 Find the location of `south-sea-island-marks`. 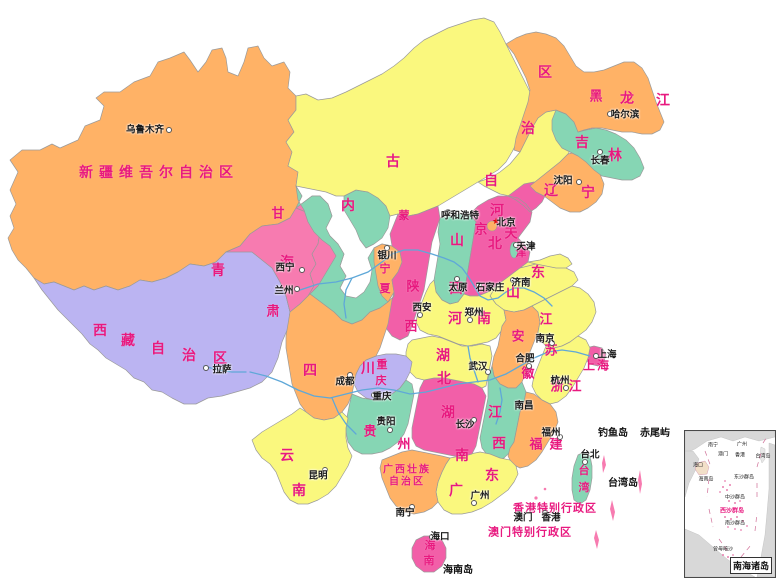

south-sea-island-marks is located at coordinates (588, 502).